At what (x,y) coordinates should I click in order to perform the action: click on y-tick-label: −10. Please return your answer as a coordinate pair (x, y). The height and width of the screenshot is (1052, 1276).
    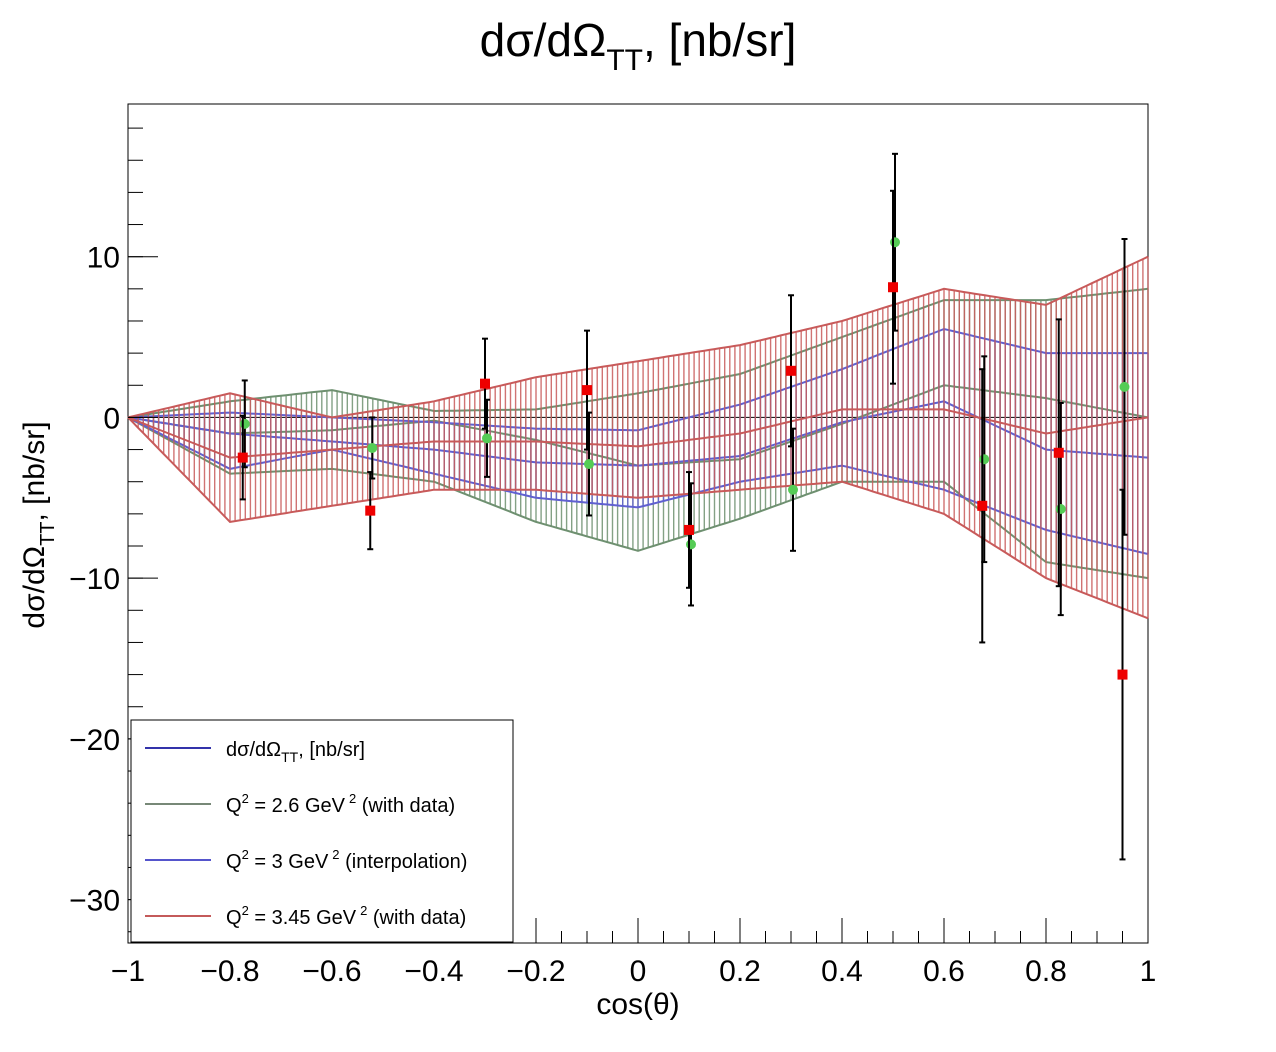
    Looking at the image, I should click on (94, 579).